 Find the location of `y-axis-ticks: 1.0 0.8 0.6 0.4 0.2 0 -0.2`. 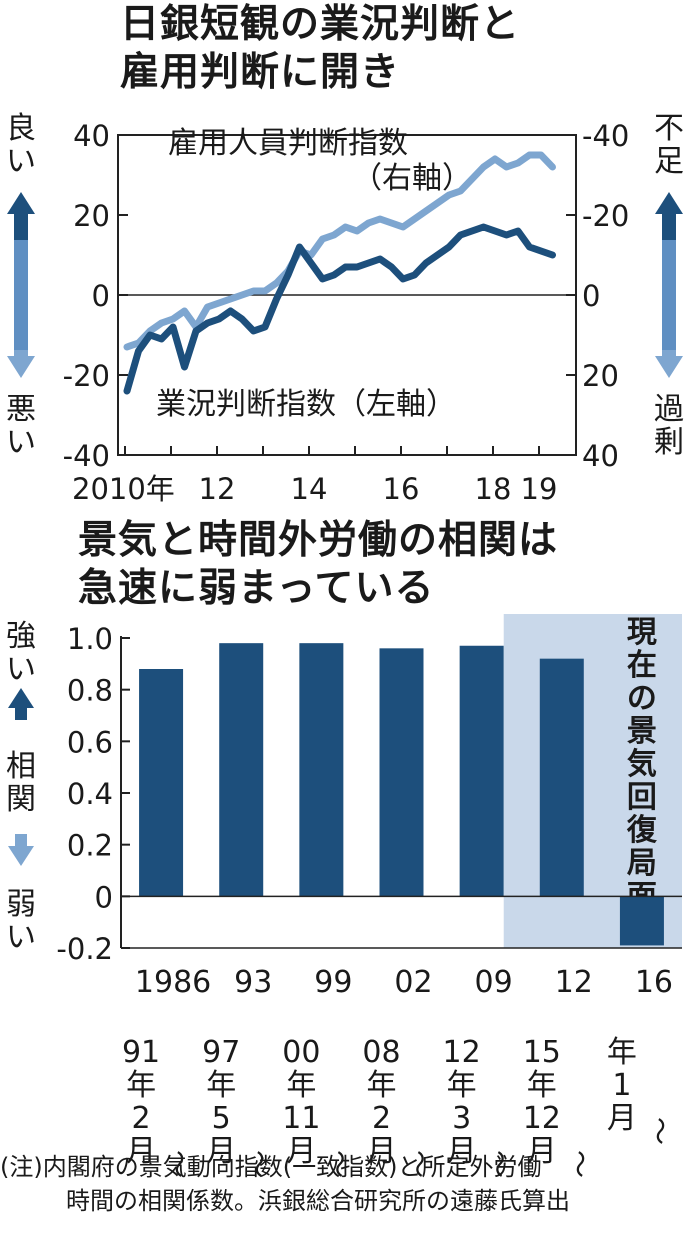

y-axis-ticks: 1.0 0.8 0.6 0.4 0.2 0 -0.2 is located at coordinates (93, 794).